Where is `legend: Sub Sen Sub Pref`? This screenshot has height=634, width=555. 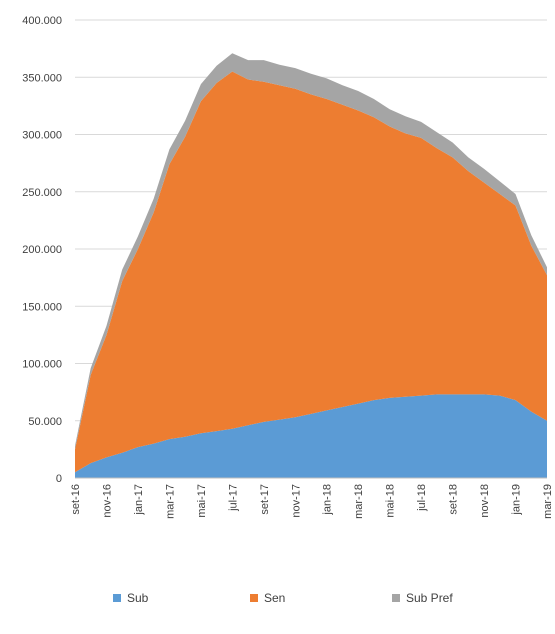
legend: Sub Sen Sub Pref is located at coordinates (277, 601).